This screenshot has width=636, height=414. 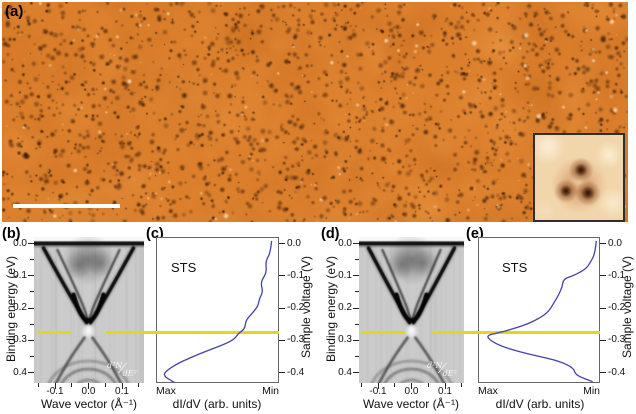 I want to click on sts-plot-box-e, so click(x=539, y=310).